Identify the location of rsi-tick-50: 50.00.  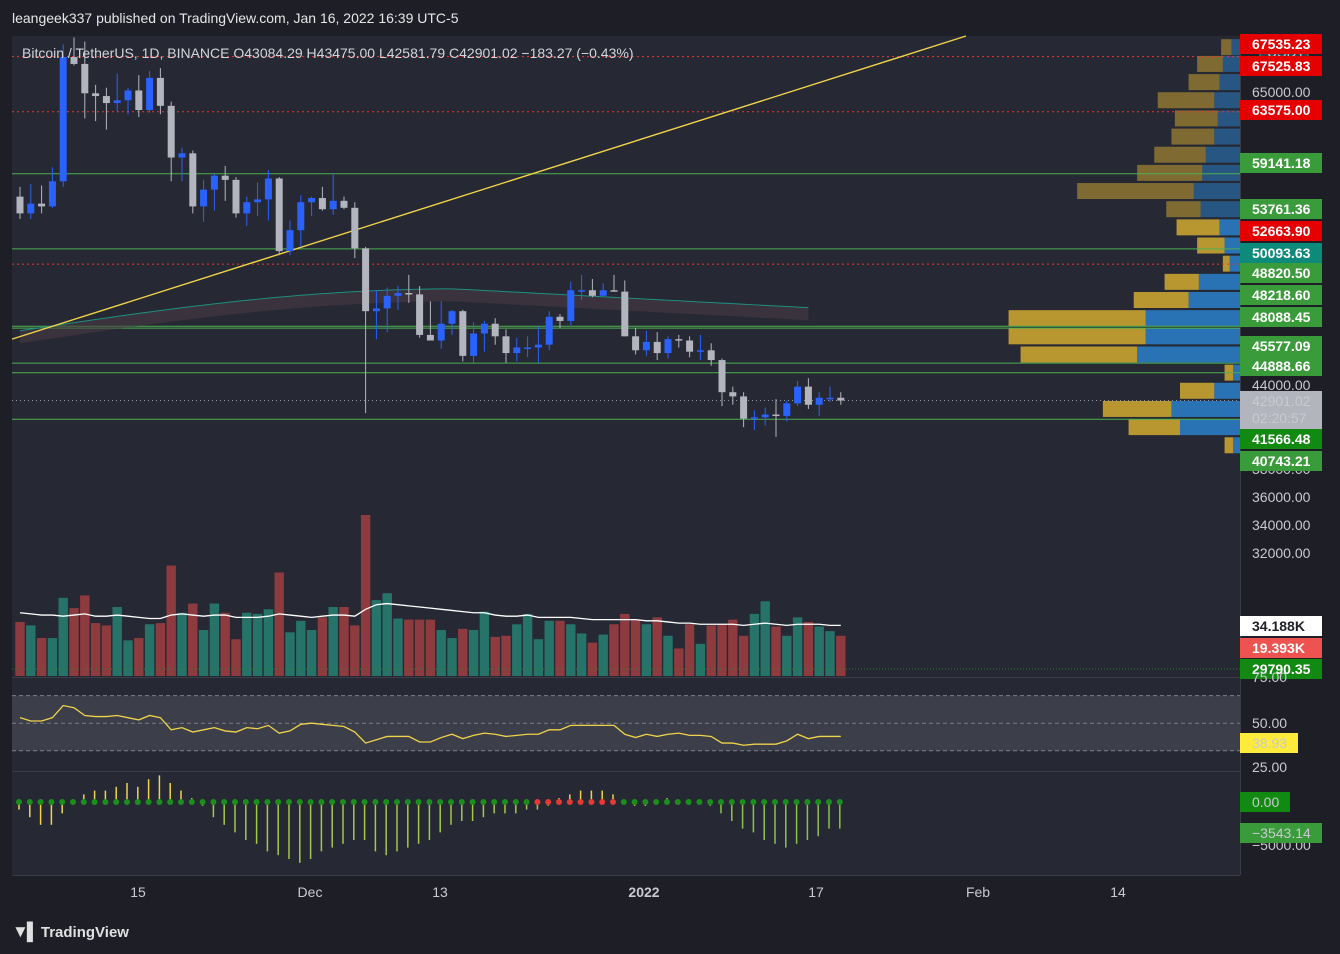
(1269, 723).